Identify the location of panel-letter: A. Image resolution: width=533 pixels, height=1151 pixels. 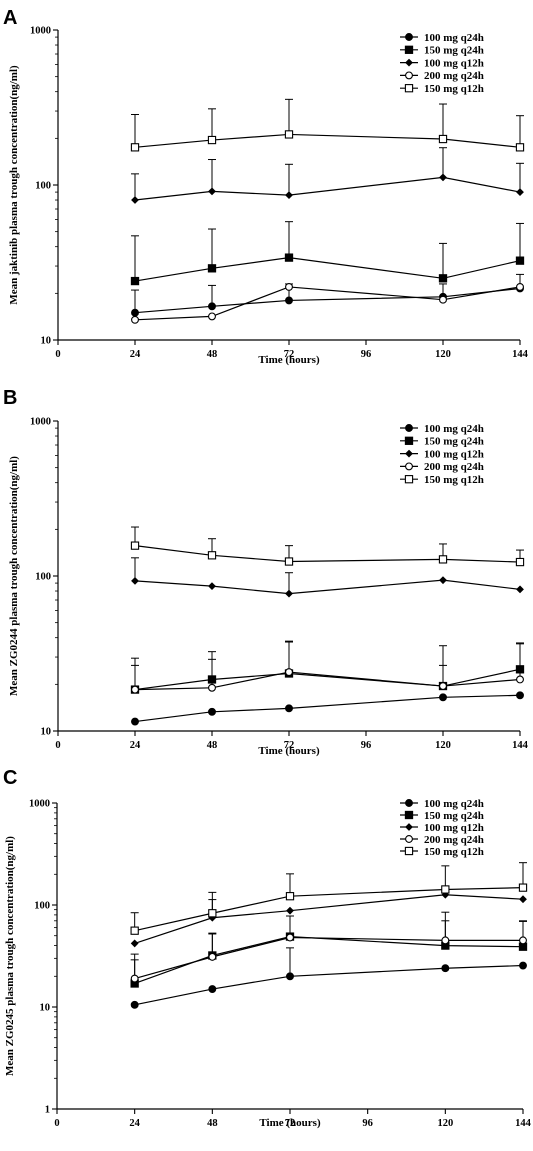
(10, 18).